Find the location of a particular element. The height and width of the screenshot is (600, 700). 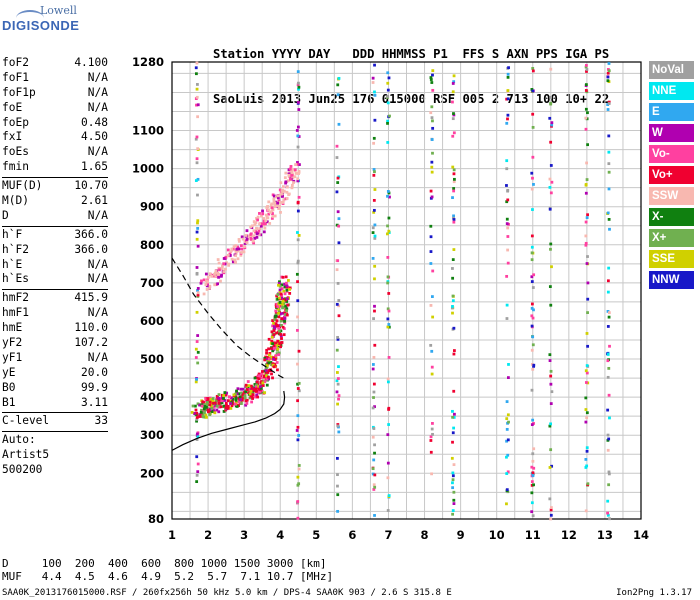

y-tick-label: 700 is located at coordinates (152, 283).